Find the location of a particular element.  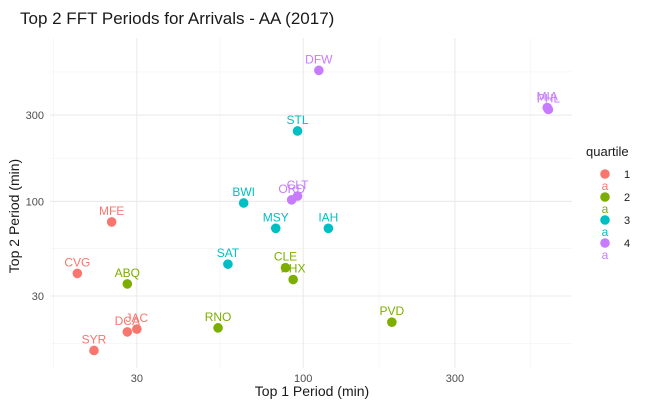

x-tick-label: 30 is located at coordinates (137, 379).